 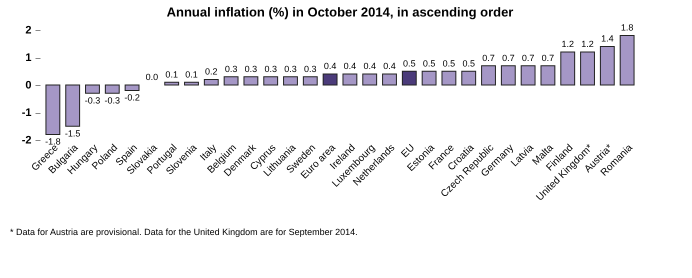 I want to click on y-tick-label: 1, so click(x=28, y=58).